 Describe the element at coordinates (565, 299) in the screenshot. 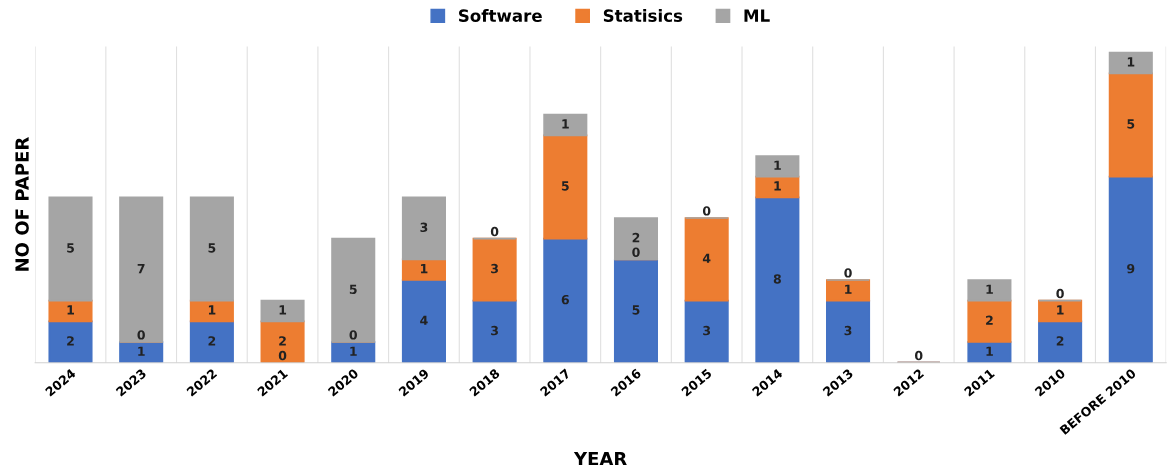

I see `data-label: 6` at that location.